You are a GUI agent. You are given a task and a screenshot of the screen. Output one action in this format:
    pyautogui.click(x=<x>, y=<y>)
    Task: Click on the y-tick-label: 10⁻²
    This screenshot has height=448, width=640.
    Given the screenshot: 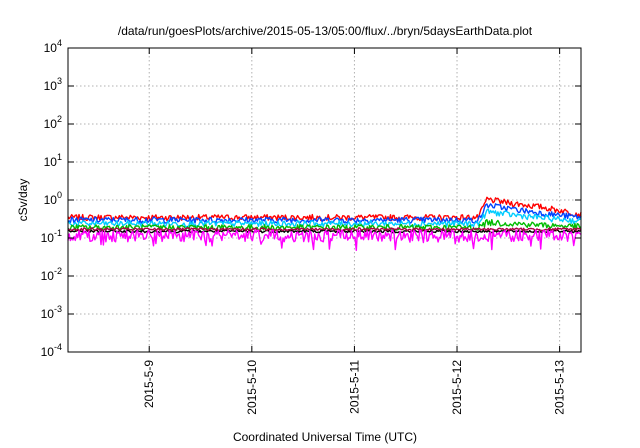 What is the action you would take?
    pyautogui.click(x=51, y=274)
    